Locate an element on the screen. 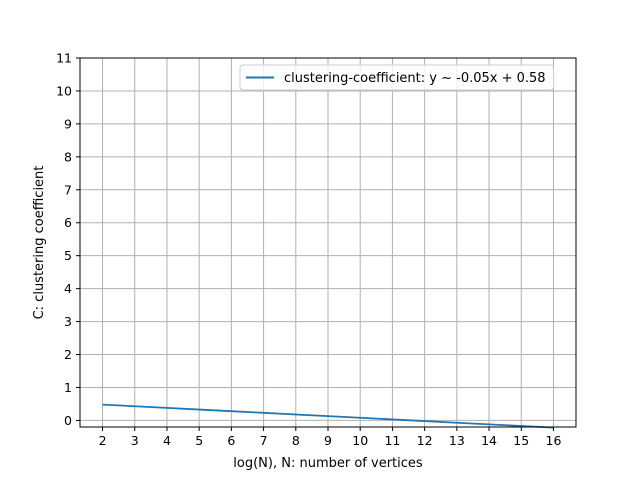 This screenshot has width=640, height=480. legend-box is located at coordinates (397, 77).